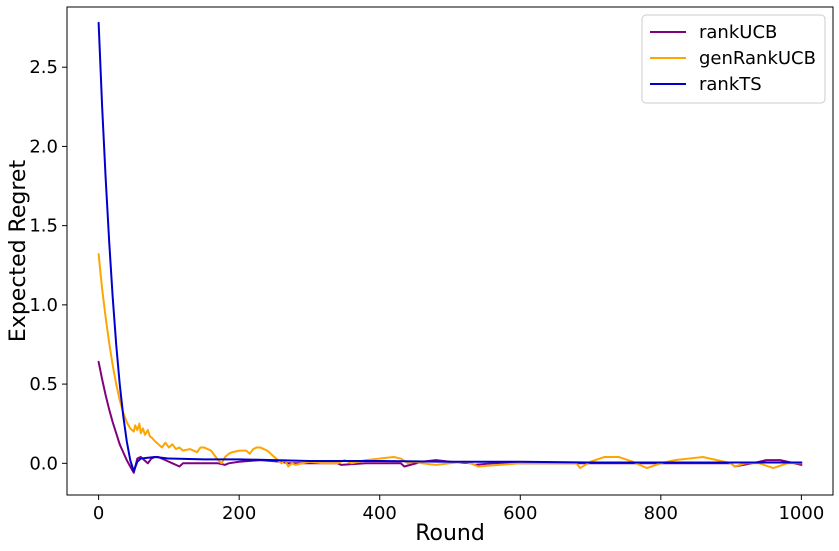 The width and height of the screenshot is (839, 551). What do you see at coordinates (43, 146) in the screenshot?
I see `y-tick-label: 2.0` at bounding box center [43, 146].